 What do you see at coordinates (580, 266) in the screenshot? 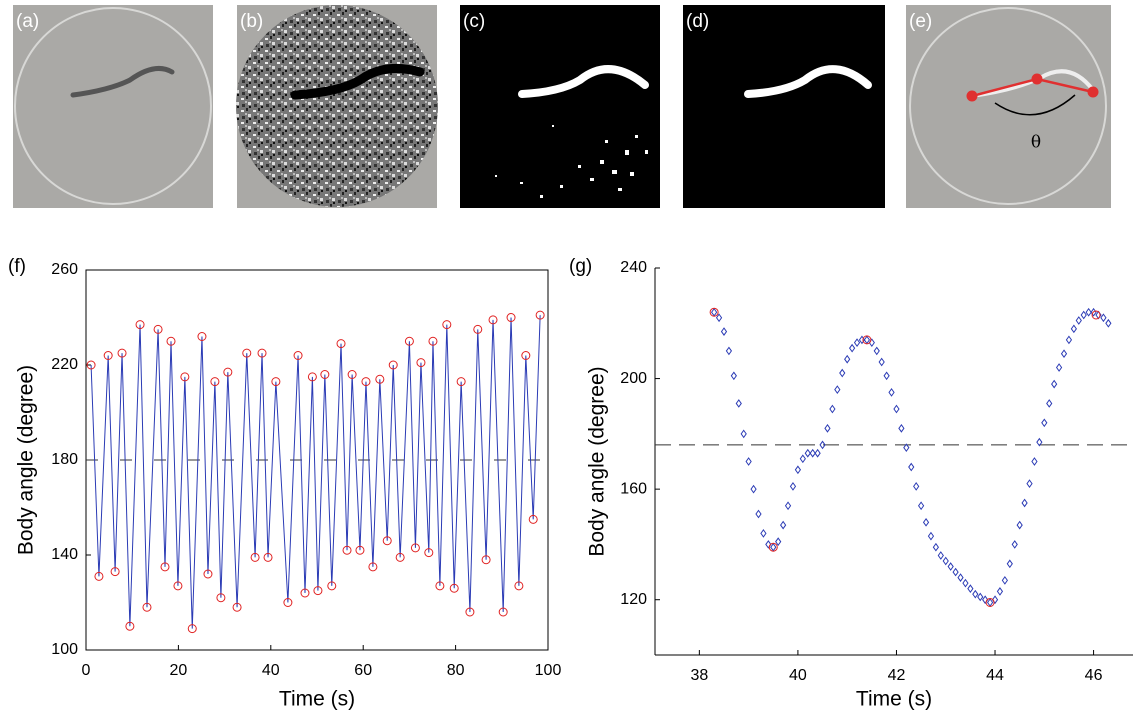
I see `panel-label: (g)` at bounding box center [580, 266].